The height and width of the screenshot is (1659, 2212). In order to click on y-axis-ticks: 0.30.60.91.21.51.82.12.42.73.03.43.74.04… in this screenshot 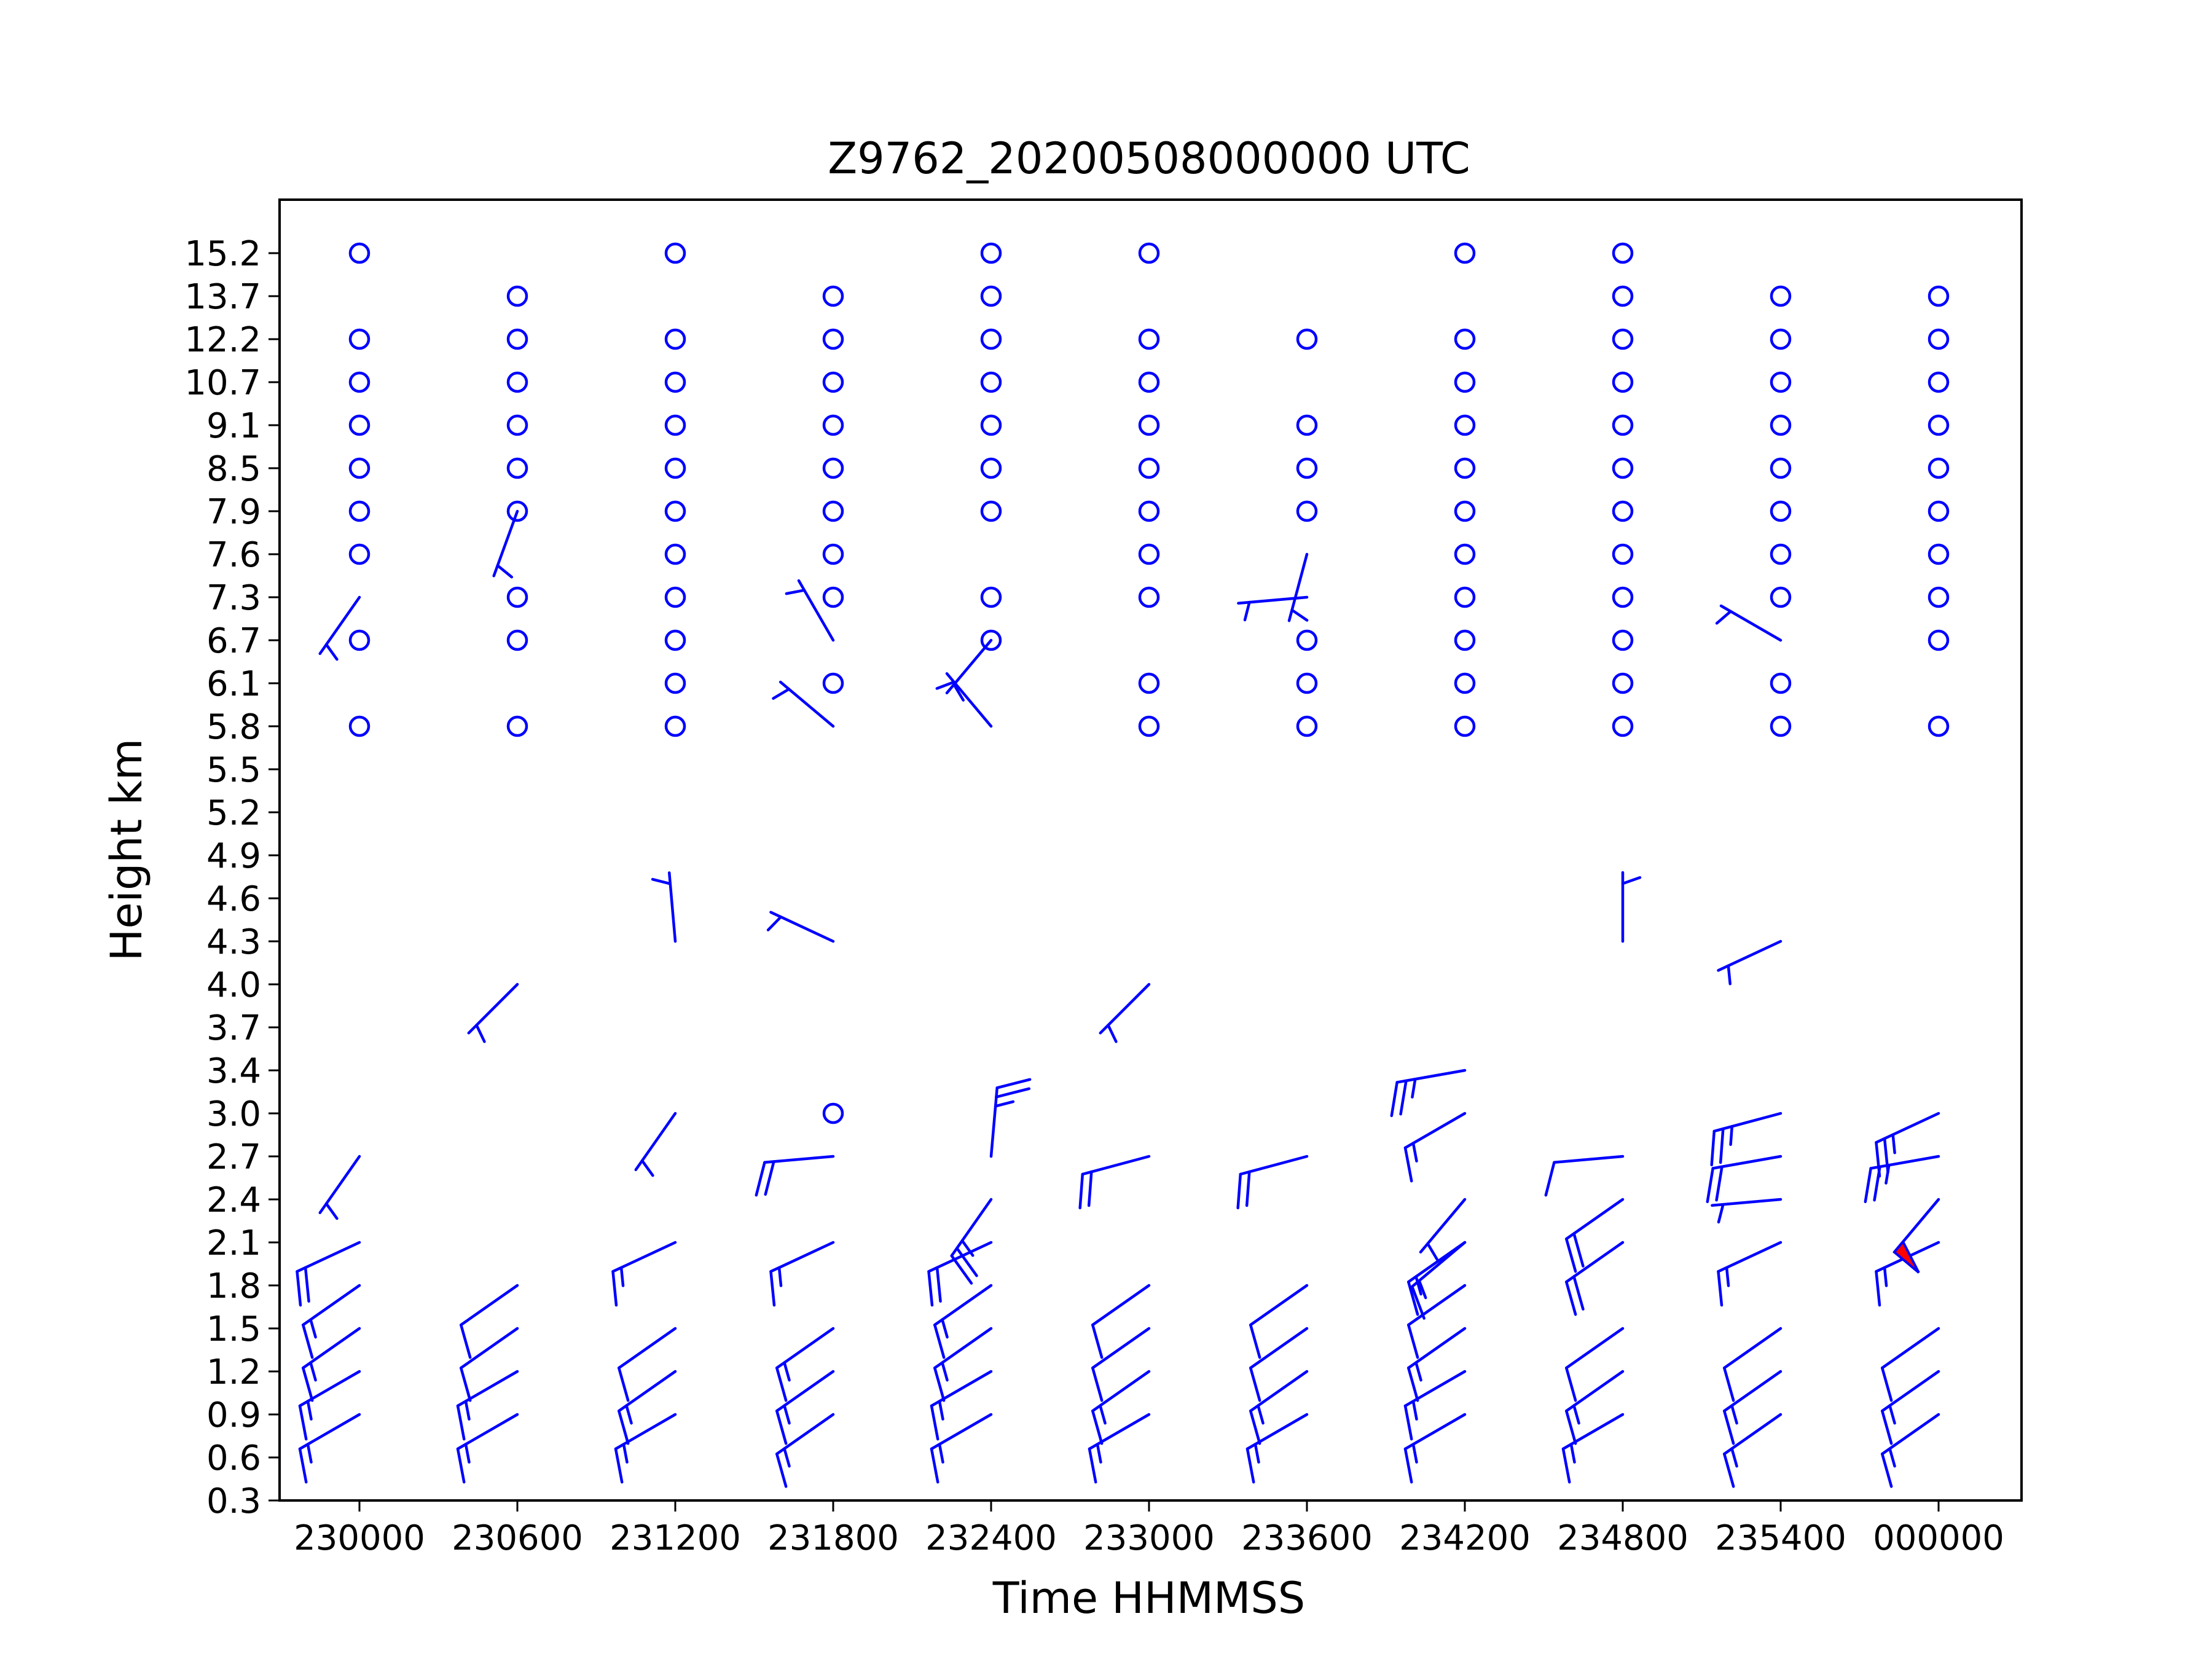, I will do `click(232, 877)`.